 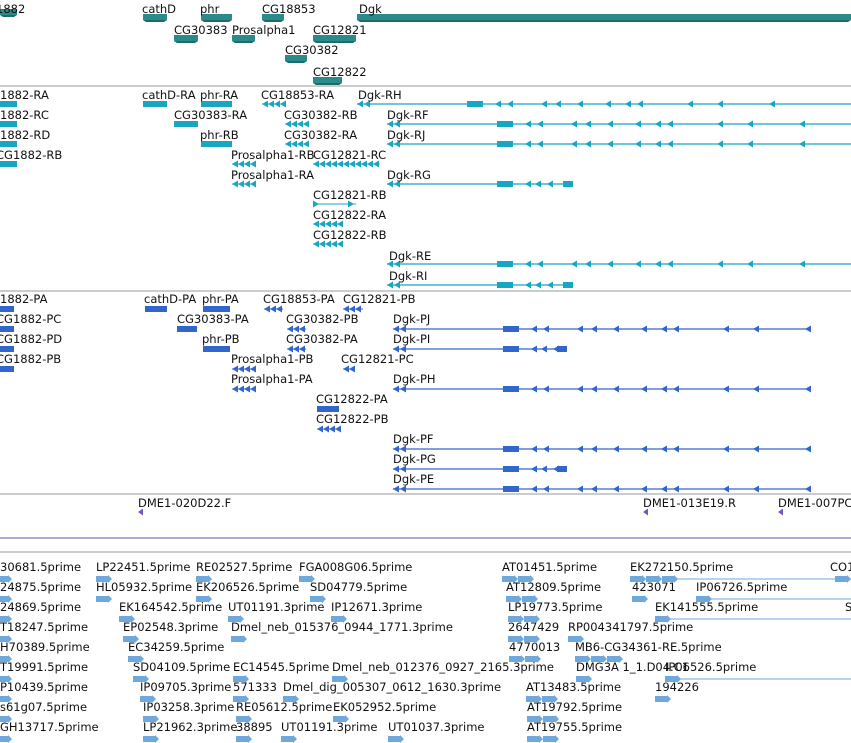 What do you see at coordinates (322, 339) in the screenshot?
I see `protein-label: CG30382-PA` at bounding box center [322, 339].